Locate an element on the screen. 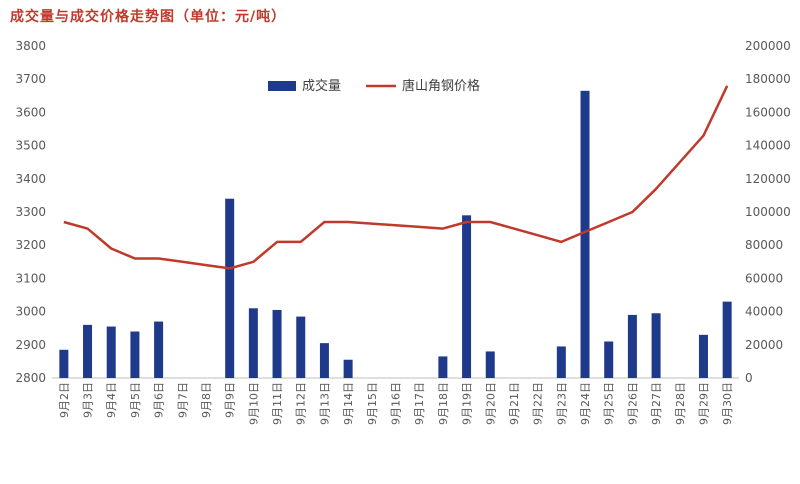  legend: 成交量 唐山角钢价格 is located at coordinates (374, 86).